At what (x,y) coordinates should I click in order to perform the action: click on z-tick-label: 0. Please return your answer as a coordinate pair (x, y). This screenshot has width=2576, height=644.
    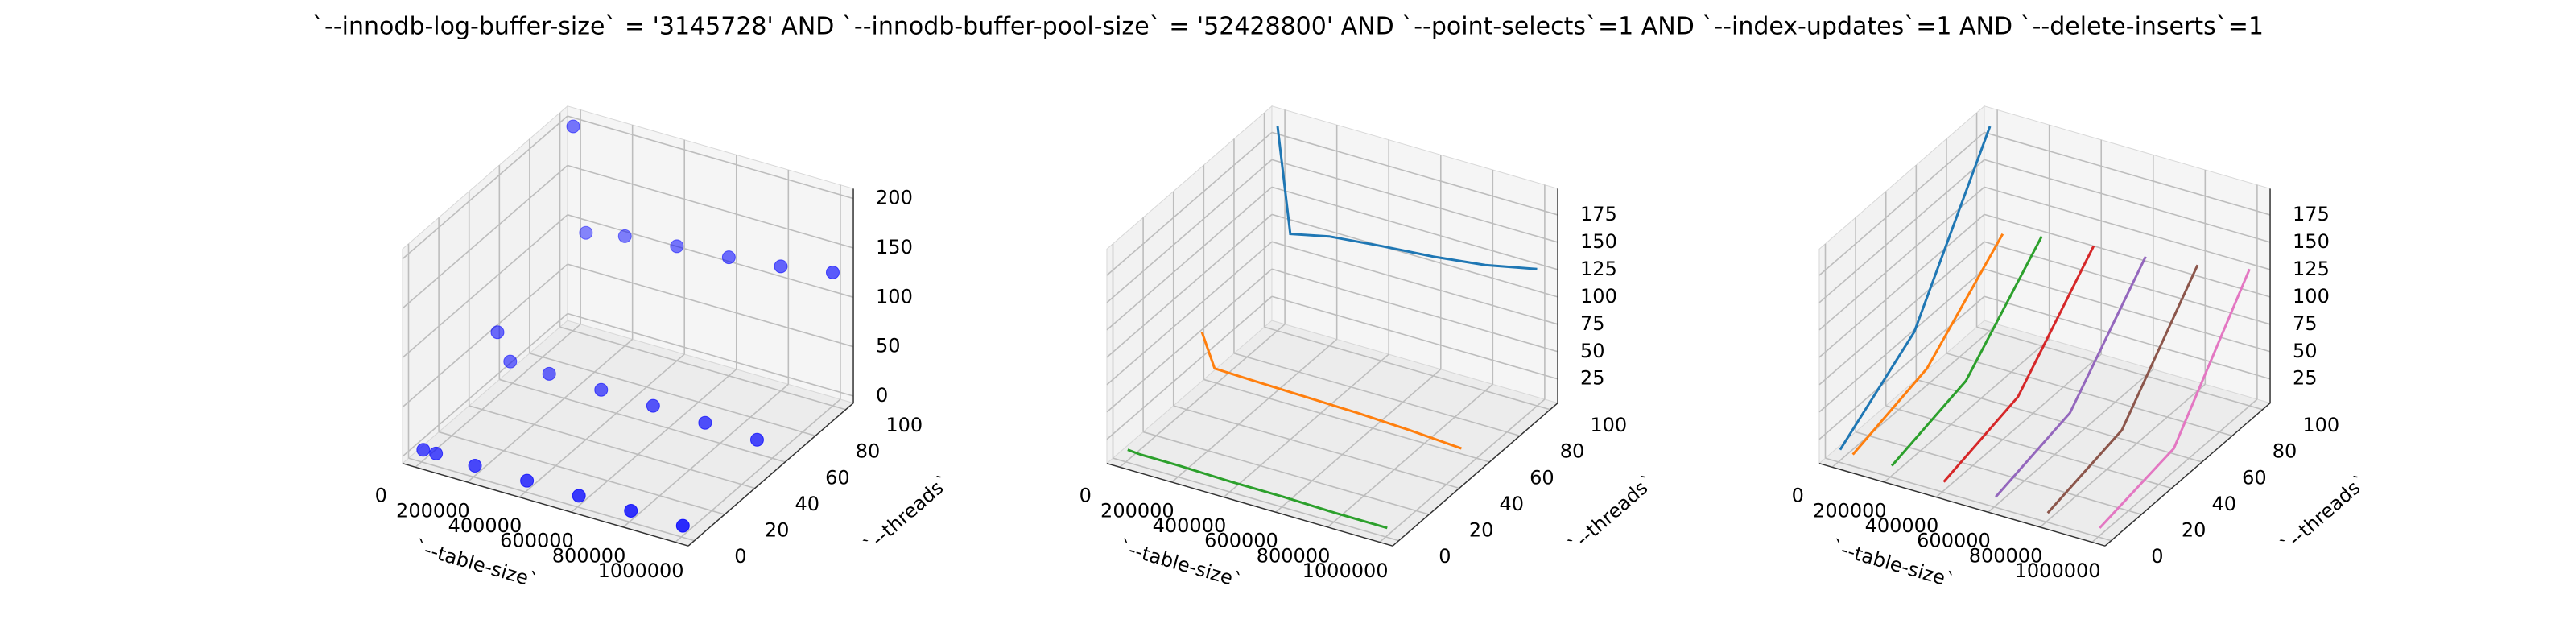
    Looking at the image, I should click on (882, 395).